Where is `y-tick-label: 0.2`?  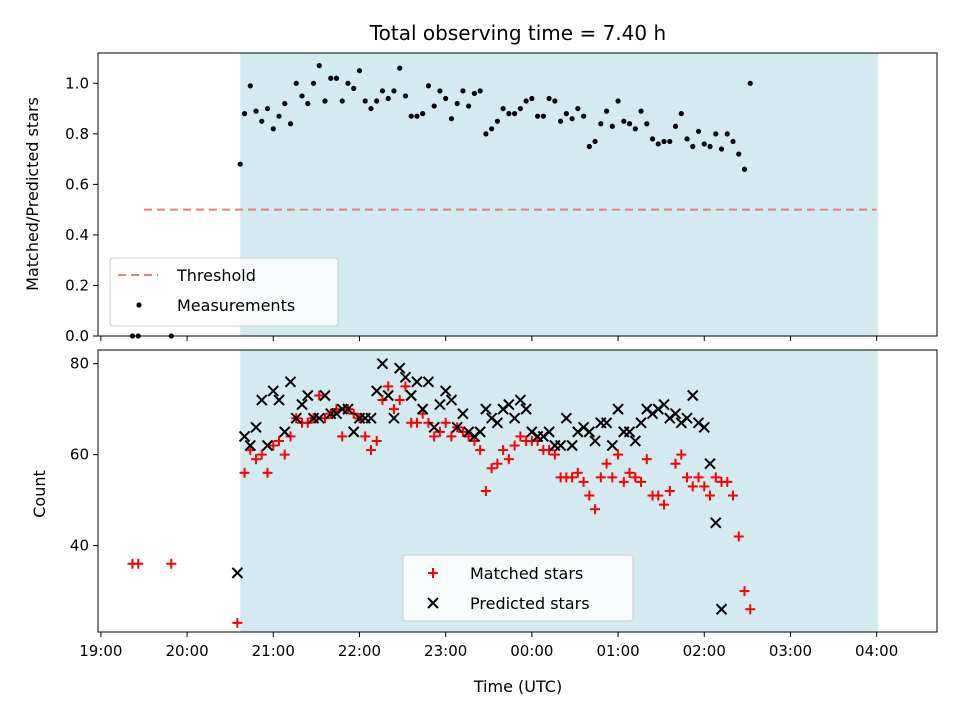
y-tick-label: 0.2 is located at coordinates (77, 285).